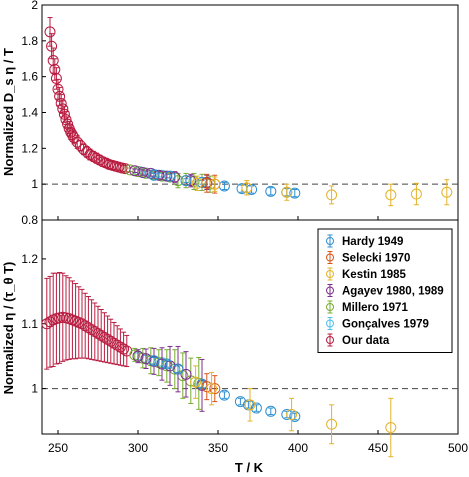 The height and width of the screenshot is (477, 469). What do you see at coordinates (87, 96) in the screenshot?
I see `top-series-our-data` at bounding box center [87, 96].